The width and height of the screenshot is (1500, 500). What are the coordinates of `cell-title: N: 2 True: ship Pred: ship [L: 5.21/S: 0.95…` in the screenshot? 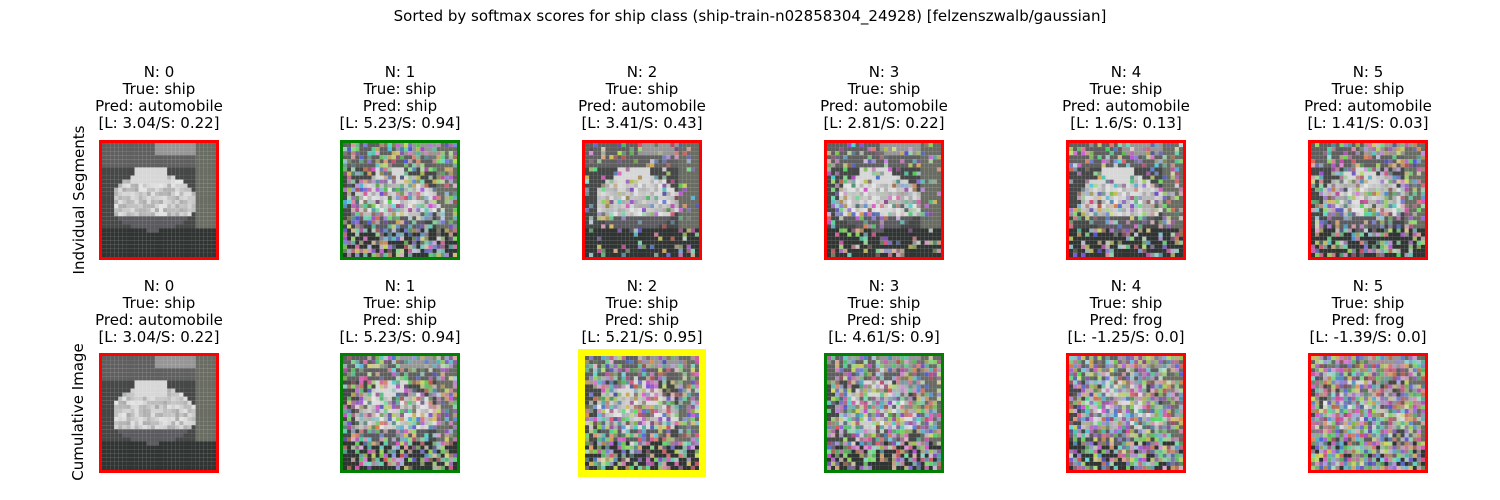 It's located at (642, 312).